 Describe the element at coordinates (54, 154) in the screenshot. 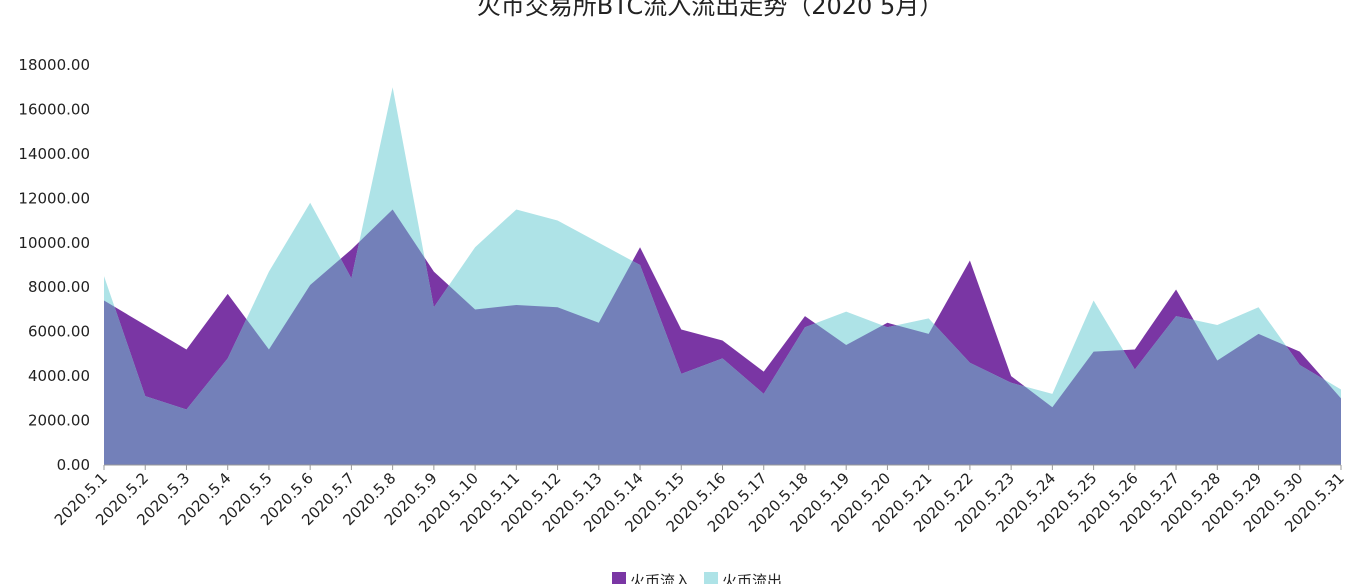

I see `y-tick-label: 14000.00` at that location.